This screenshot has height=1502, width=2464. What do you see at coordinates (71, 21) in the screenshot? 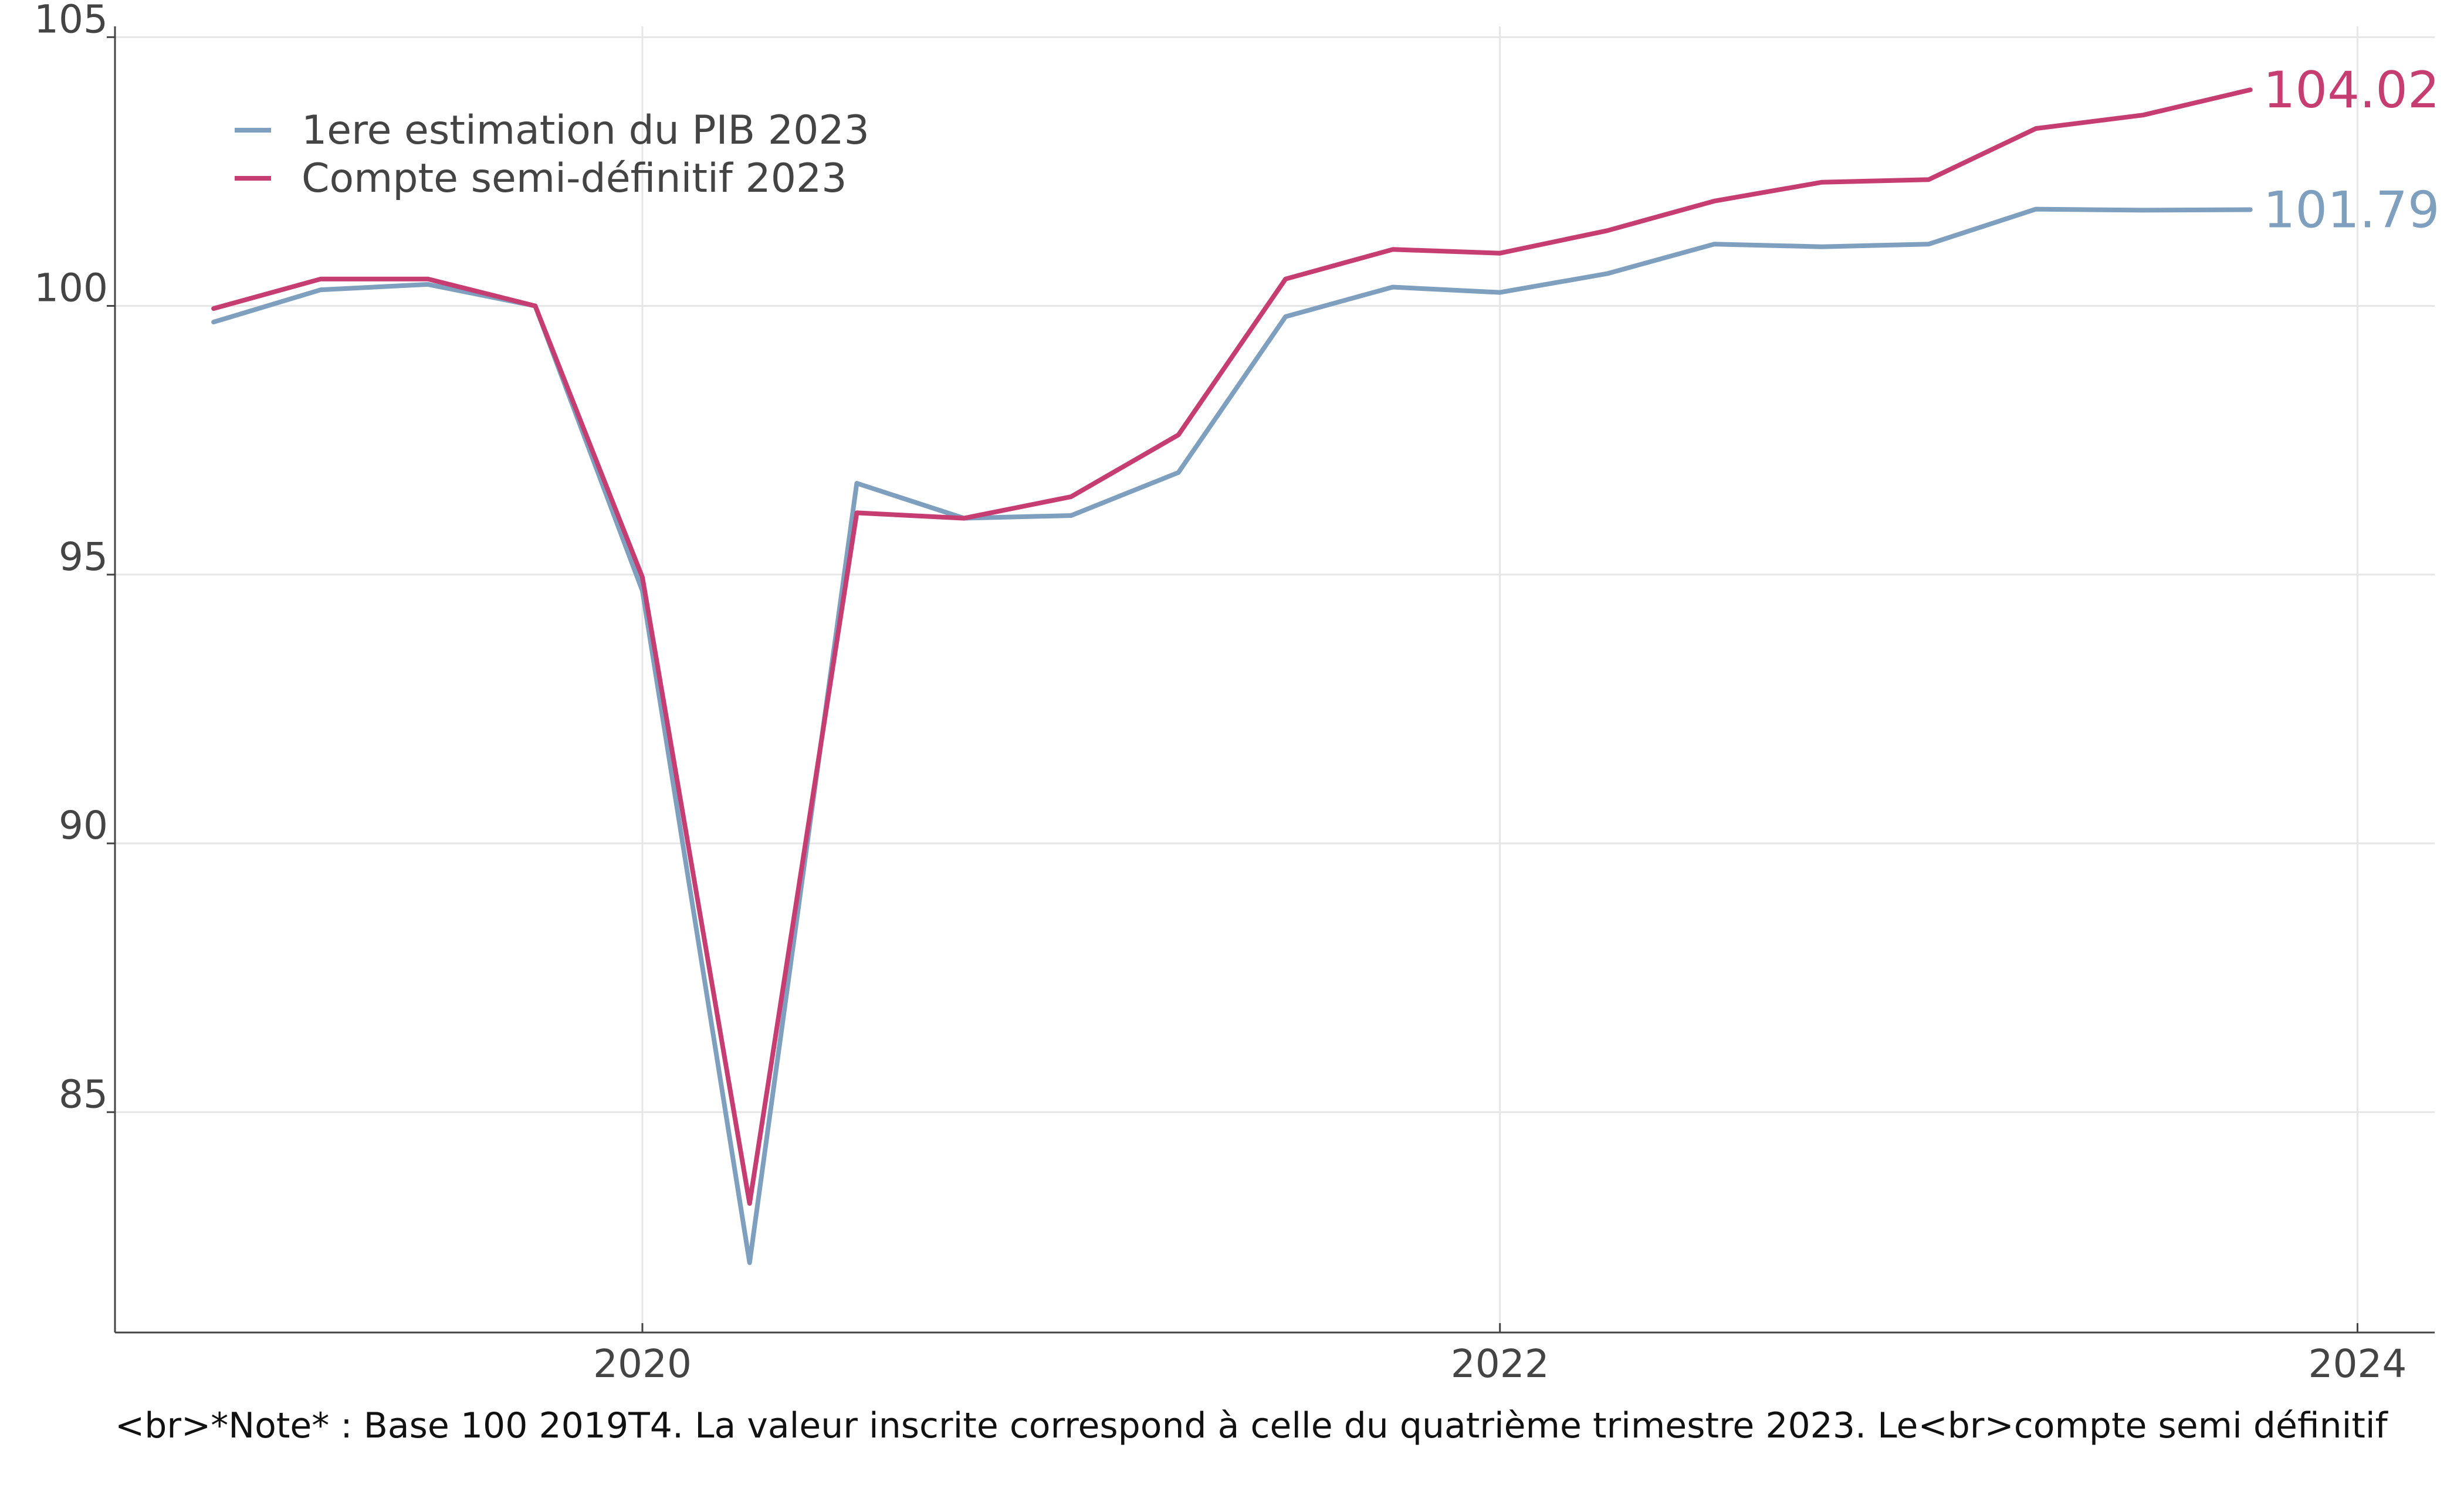
I see `y-tick-label: 105` at bounding box center [71, 21].